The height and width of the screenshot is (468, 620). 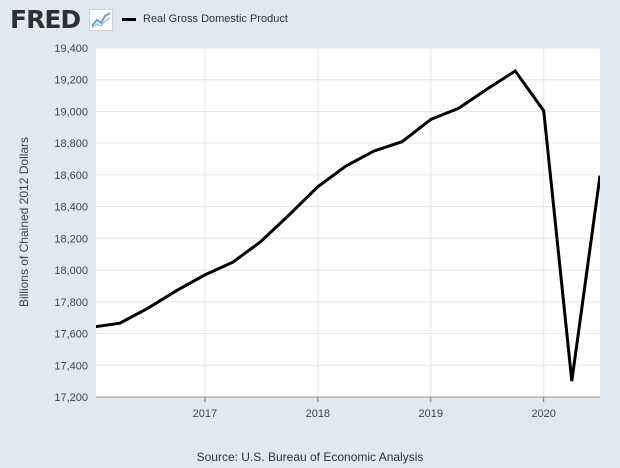 I want to click on y-tick-label: 19,000, so click(x=71, y=112).